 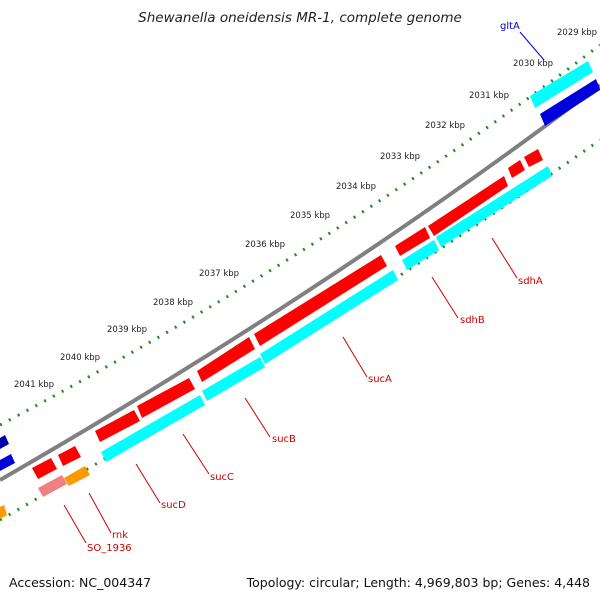 I want to click on leader-line-gltA, so click(x=532, y=46).